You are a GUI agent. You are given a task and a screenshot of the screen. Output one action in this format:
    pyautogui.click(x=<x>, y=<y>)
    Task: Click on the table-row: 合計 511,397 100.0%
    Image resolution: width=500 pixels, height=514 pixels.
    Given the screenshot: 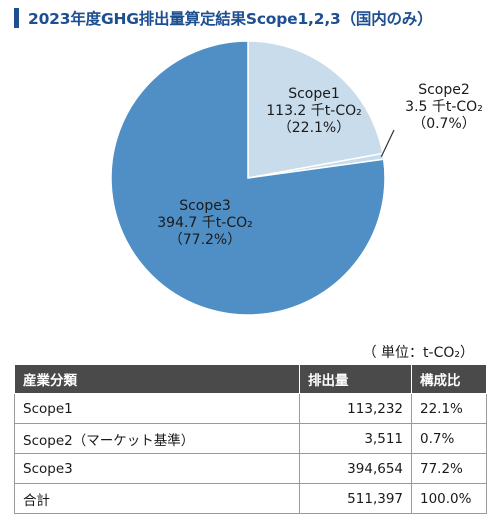 What is the action you would take?
    pyautogui.click(x=250, y=498)
    